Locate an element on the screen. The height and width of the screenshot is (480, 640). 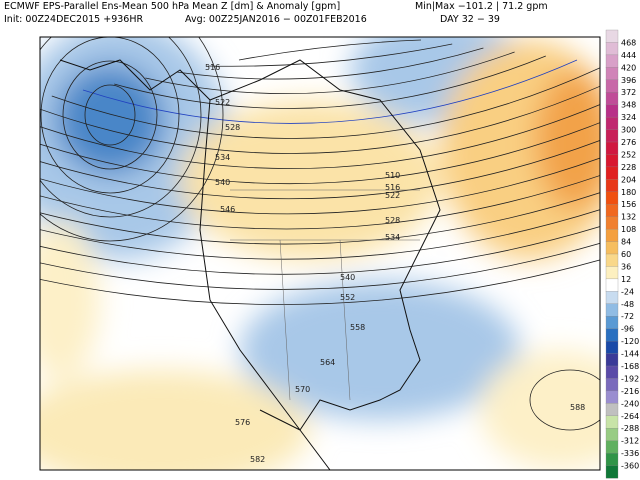
colorbar-label: -264 is located at coordinates (630, 416).